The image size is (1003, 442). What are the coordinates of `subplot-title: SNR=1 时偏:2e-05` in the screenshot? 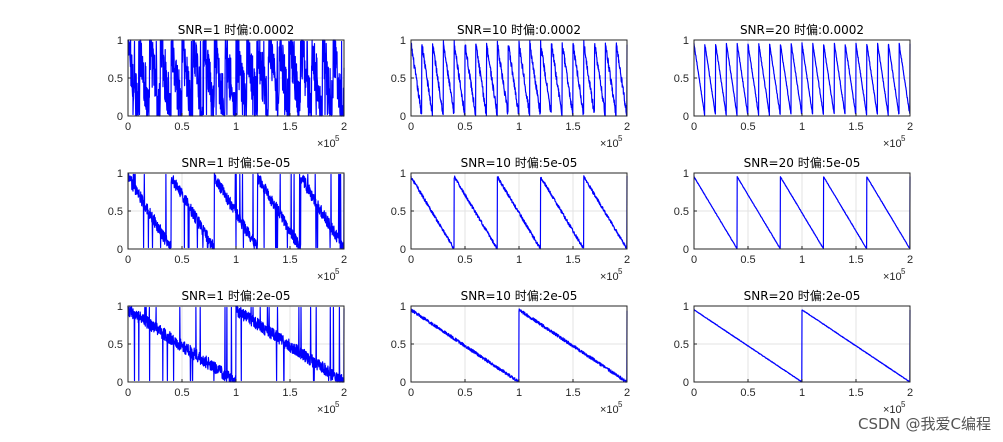 It's located at (235, 295).